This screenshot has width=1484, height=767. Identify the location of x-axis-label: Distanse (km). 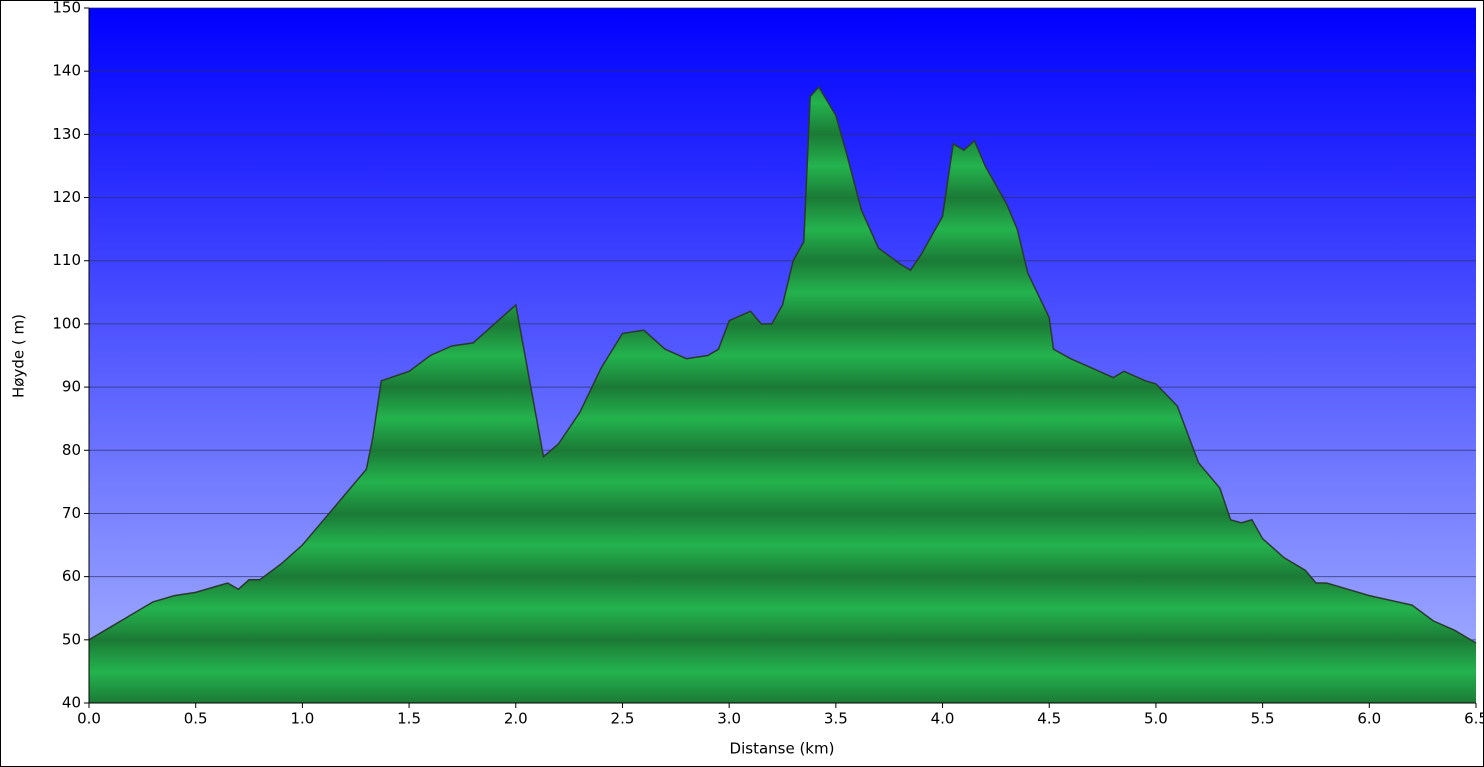
(782, 749).